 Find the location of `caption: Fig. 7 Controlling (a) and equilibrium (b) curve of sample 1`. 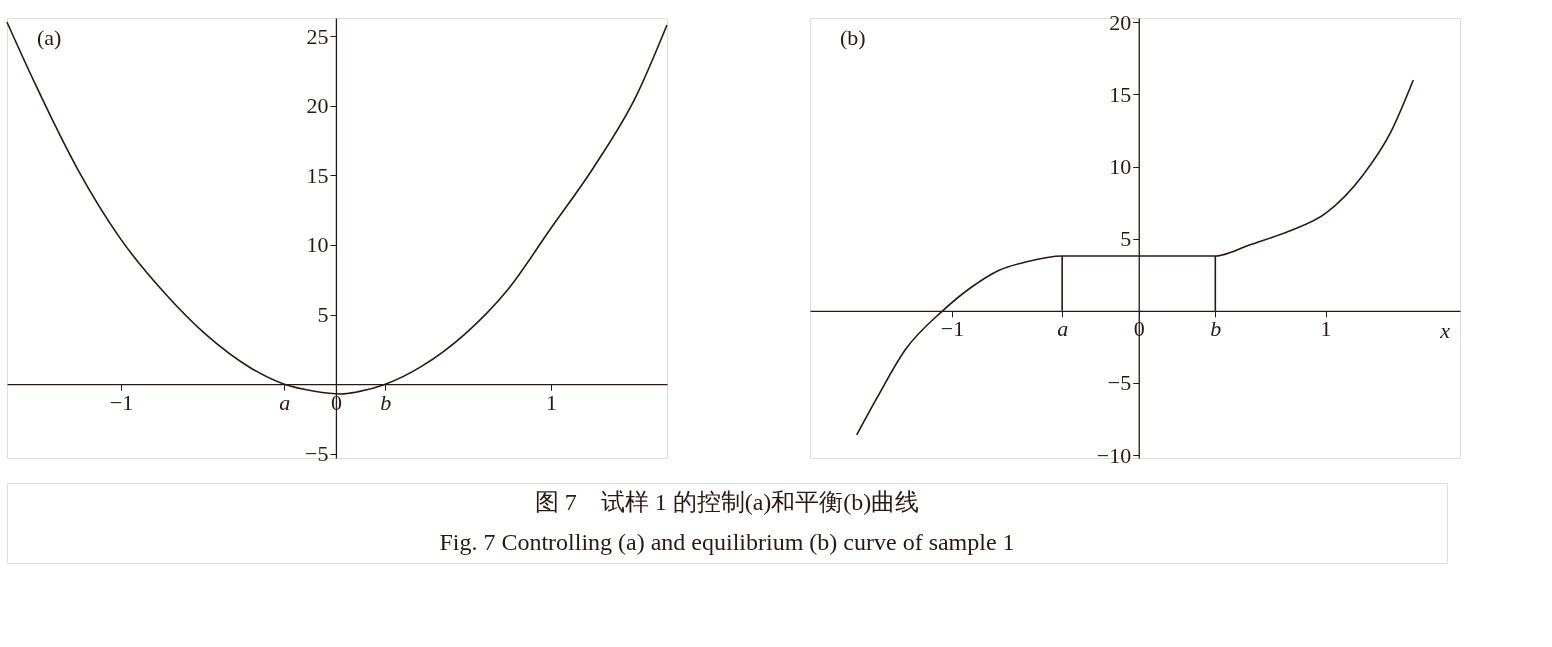

caption: Fig. 7 Controlling (a) and equilibrium (b) curve of sample 1 is located at coordinates (727, 542).